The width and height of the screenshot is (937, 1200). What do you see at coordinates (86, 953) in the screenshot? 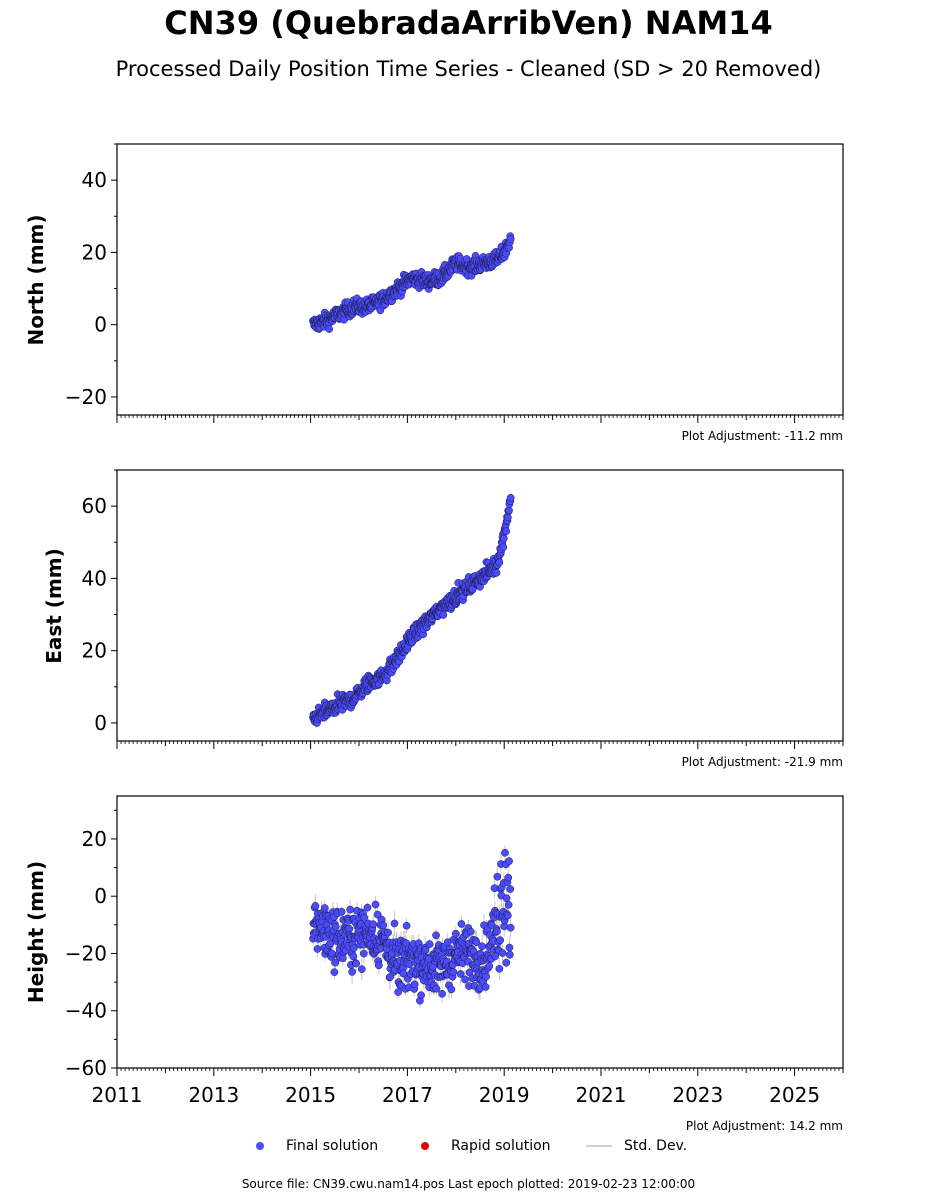
I see `height-ytick-label: −20` at bounding box center [86, 953].